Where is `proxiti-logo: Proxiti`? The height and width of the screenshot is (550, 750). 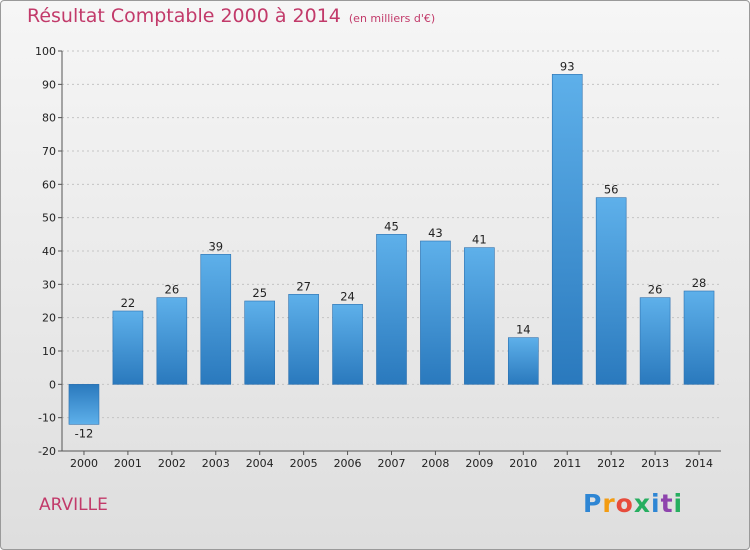 proxiti-logo: Proxiti is located at coordinates (633, 503).